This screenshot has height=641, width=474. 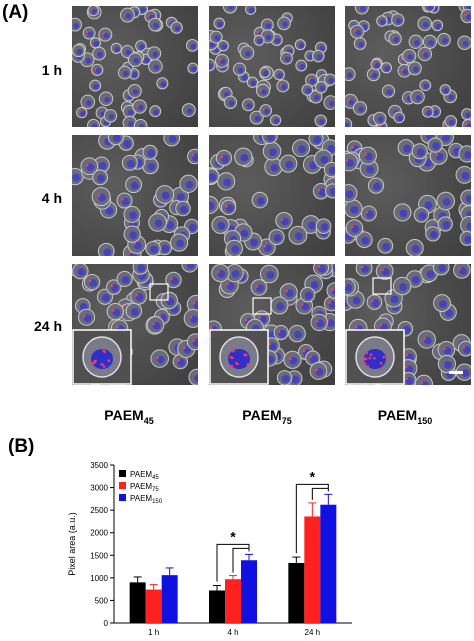 I want to click on legend-label-PAEM75: PAEM75, so click(x=144, y=487).